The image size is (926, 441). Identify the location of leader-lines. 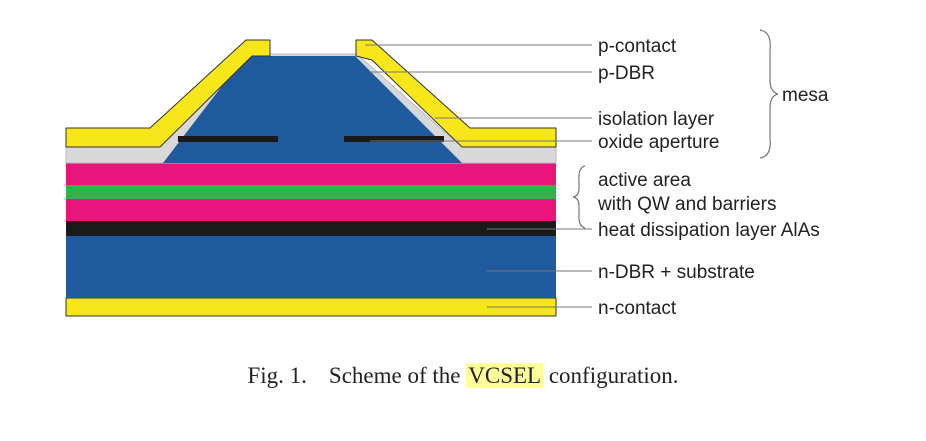
(478, 176).